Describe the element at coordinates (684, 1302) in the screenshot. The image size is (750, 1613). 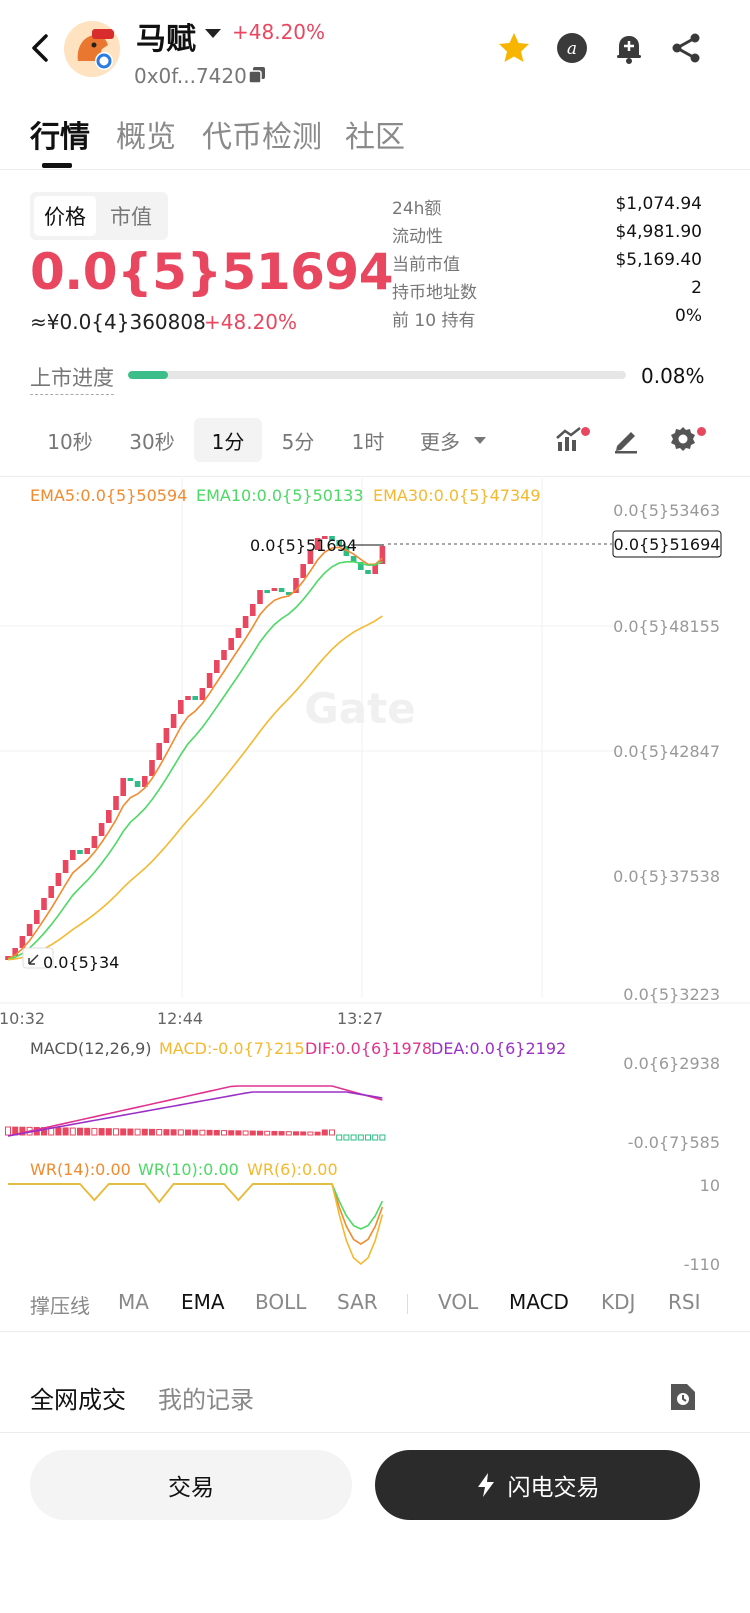
I see `indicator-rsi: RSI` at that location.